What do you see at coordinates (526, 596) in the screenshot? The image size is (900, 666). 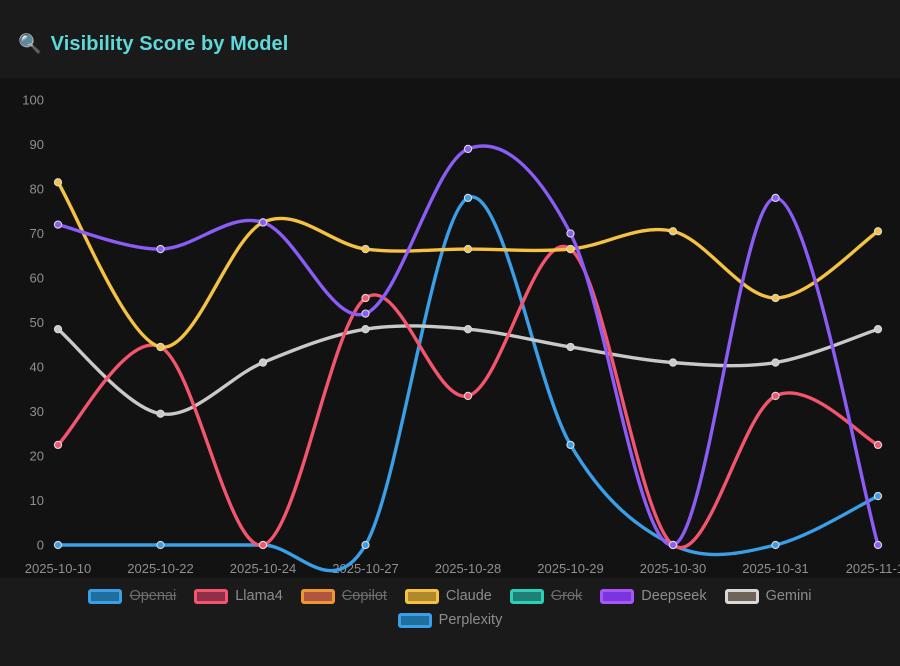 I see `legend-swatch-grok` at bounding box center [526, 596].